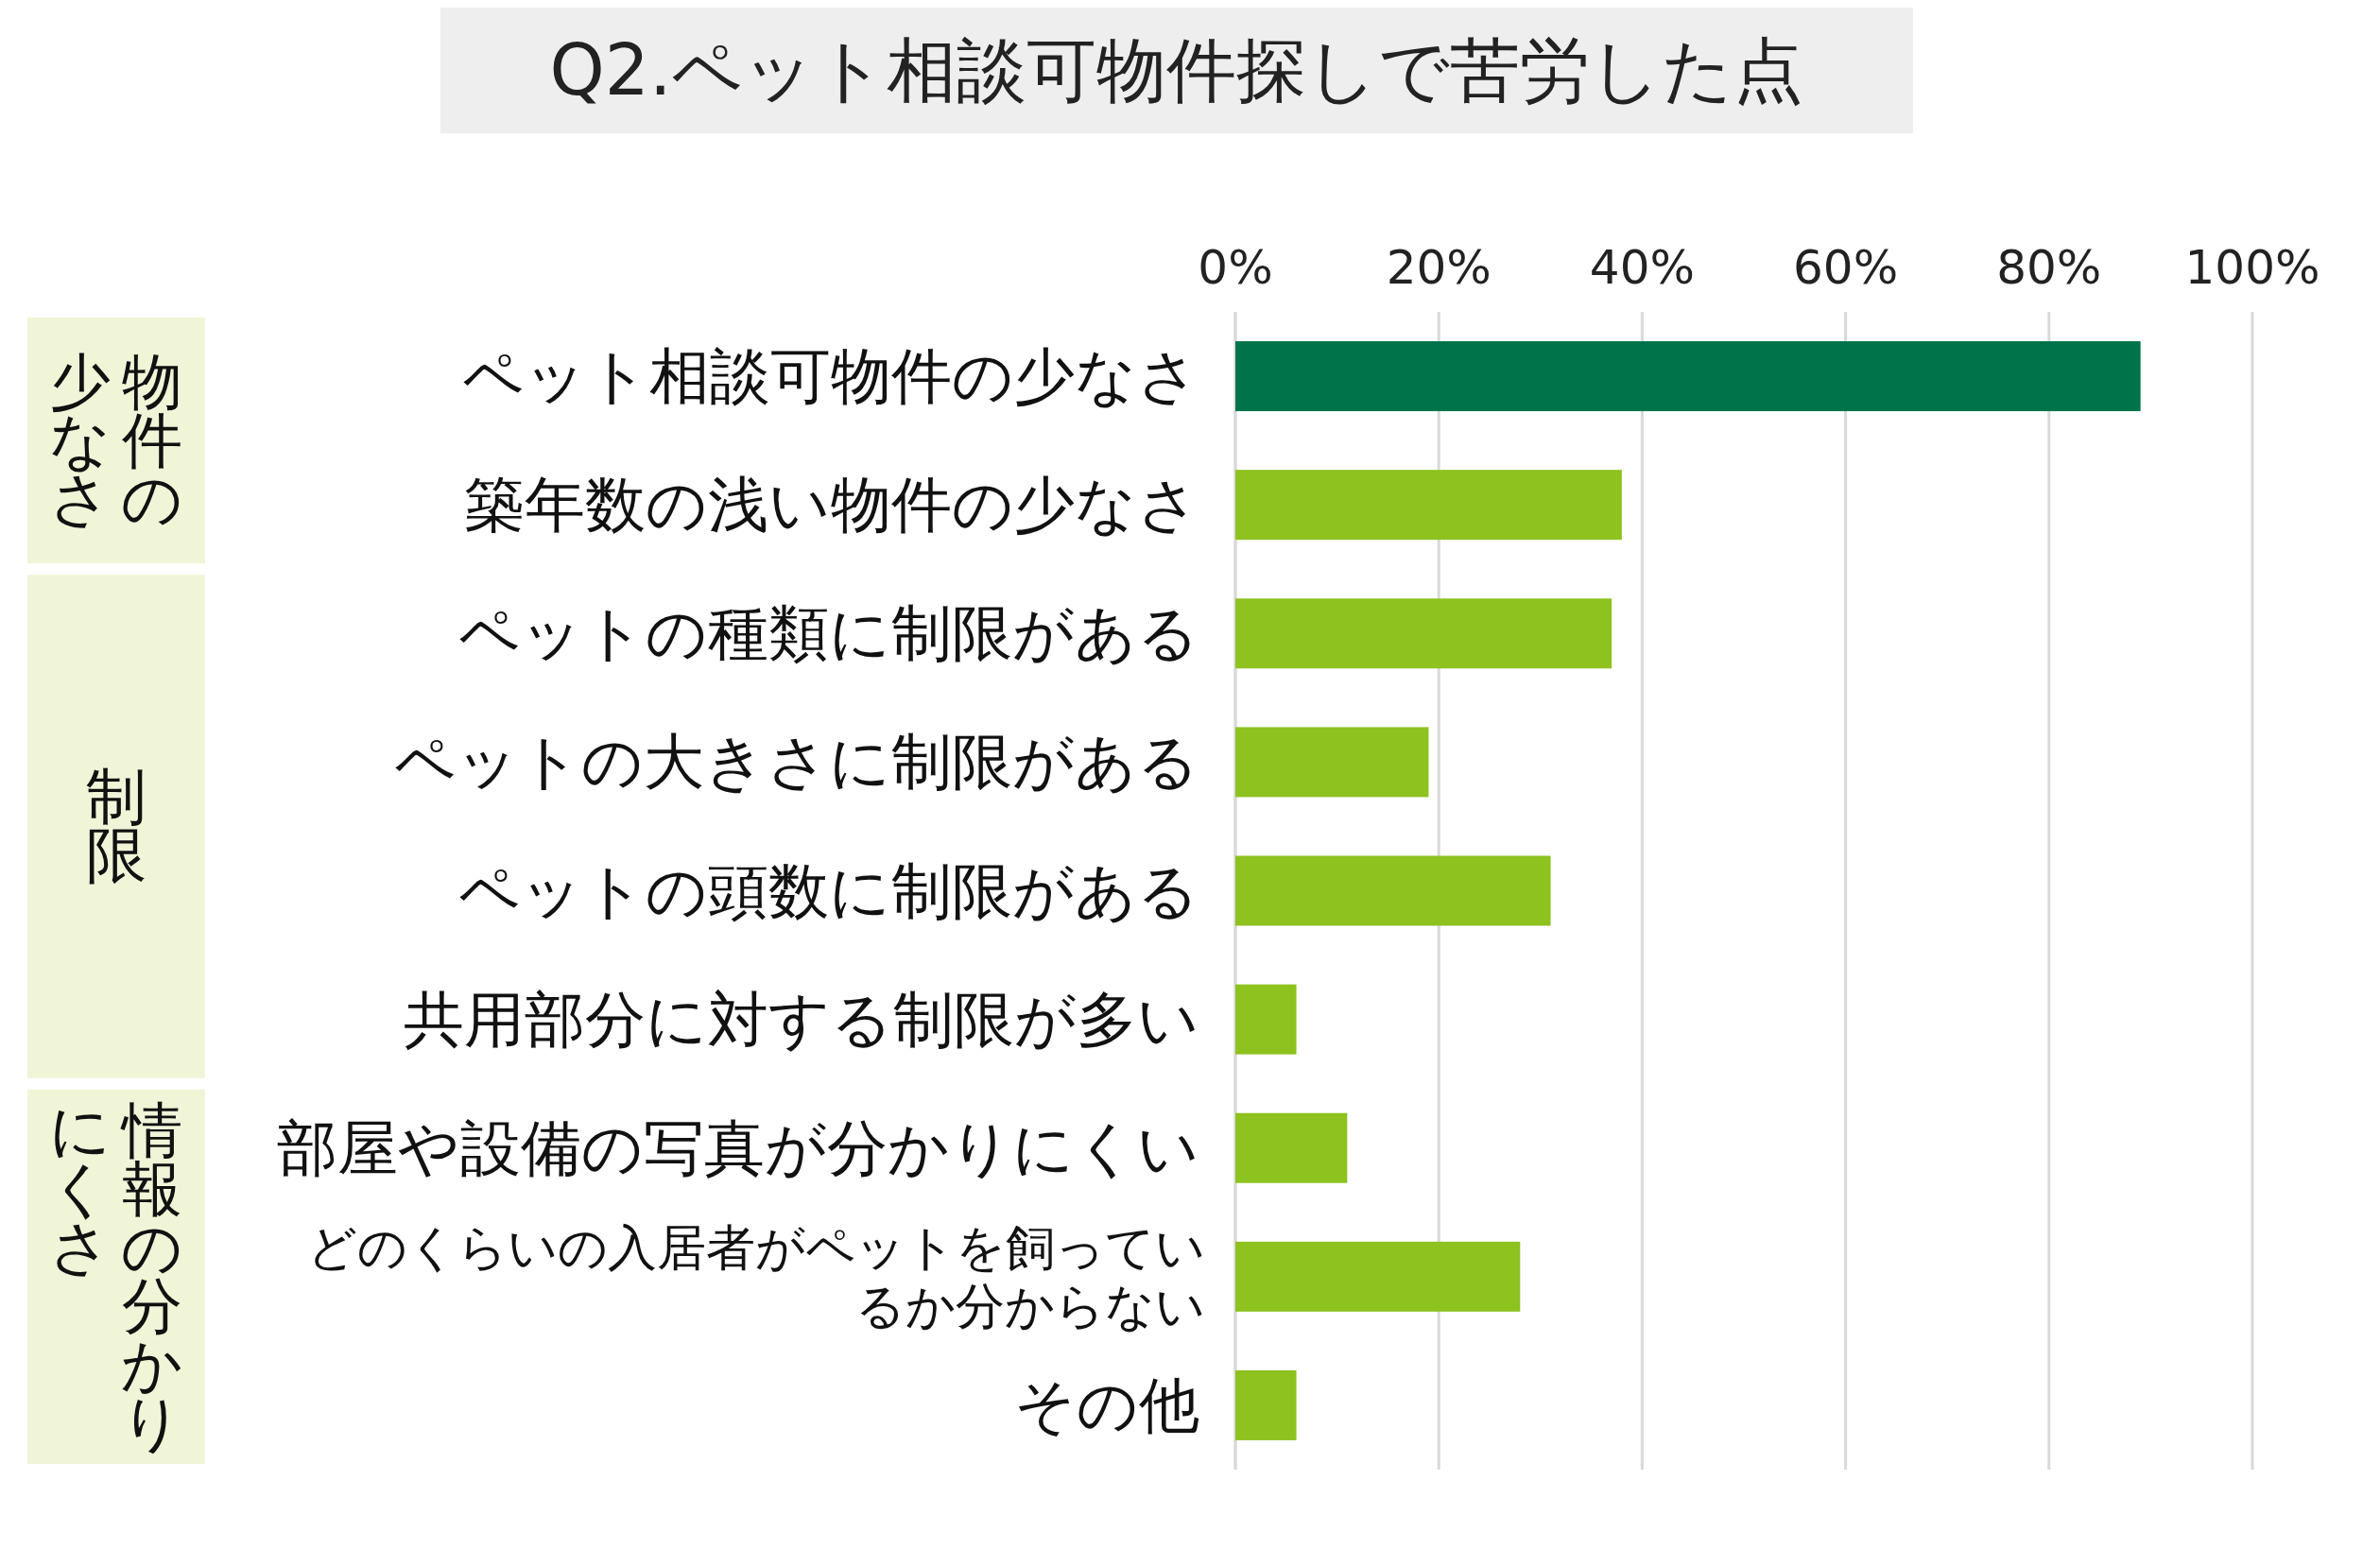  Describe the element at coordinates (1236, 267) in the screenshot. I see `x-tick-label: 0%` at that location.